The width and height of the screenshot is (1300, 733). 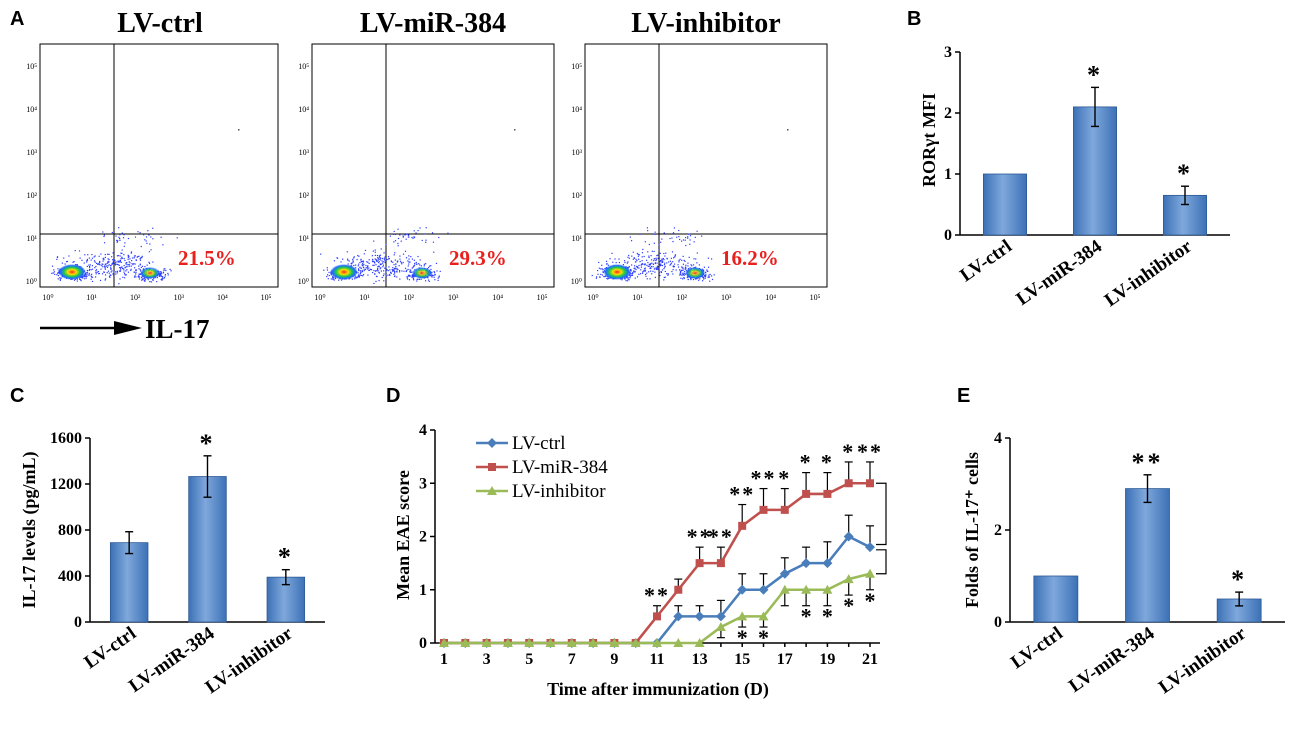 I want to click on flow-density-core, so click(x=150, y=273).